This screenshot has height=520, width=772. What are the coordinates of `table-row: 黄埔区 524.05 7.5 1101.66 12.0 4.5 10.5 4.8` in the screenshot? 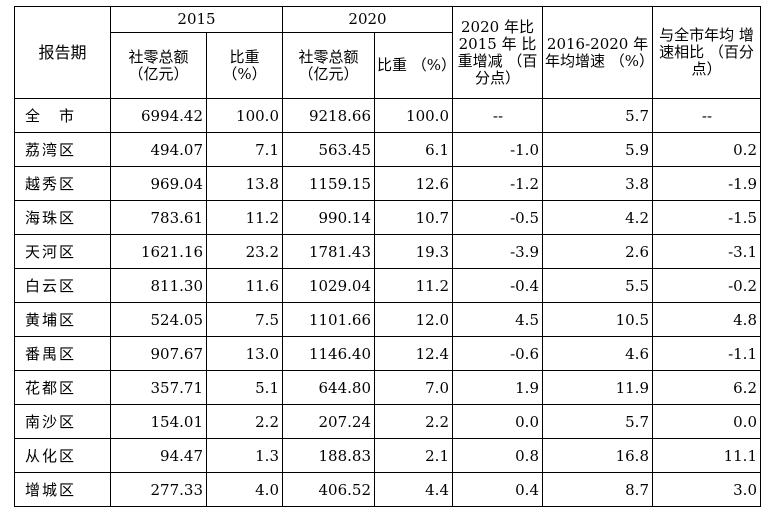 It's located at (387, 319).